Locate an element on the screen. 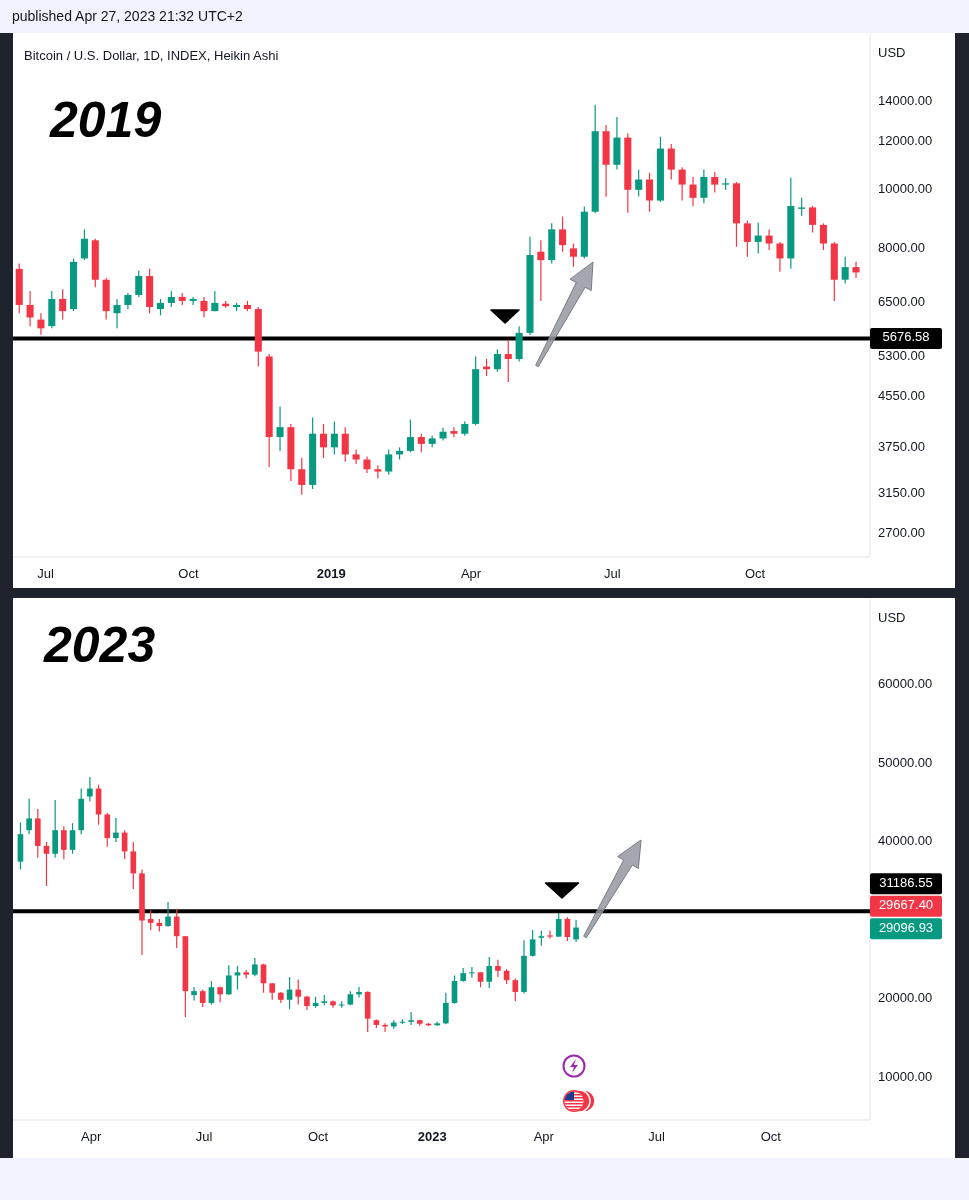  x-tick-label: 2019 is located at coordinates (331, 573).